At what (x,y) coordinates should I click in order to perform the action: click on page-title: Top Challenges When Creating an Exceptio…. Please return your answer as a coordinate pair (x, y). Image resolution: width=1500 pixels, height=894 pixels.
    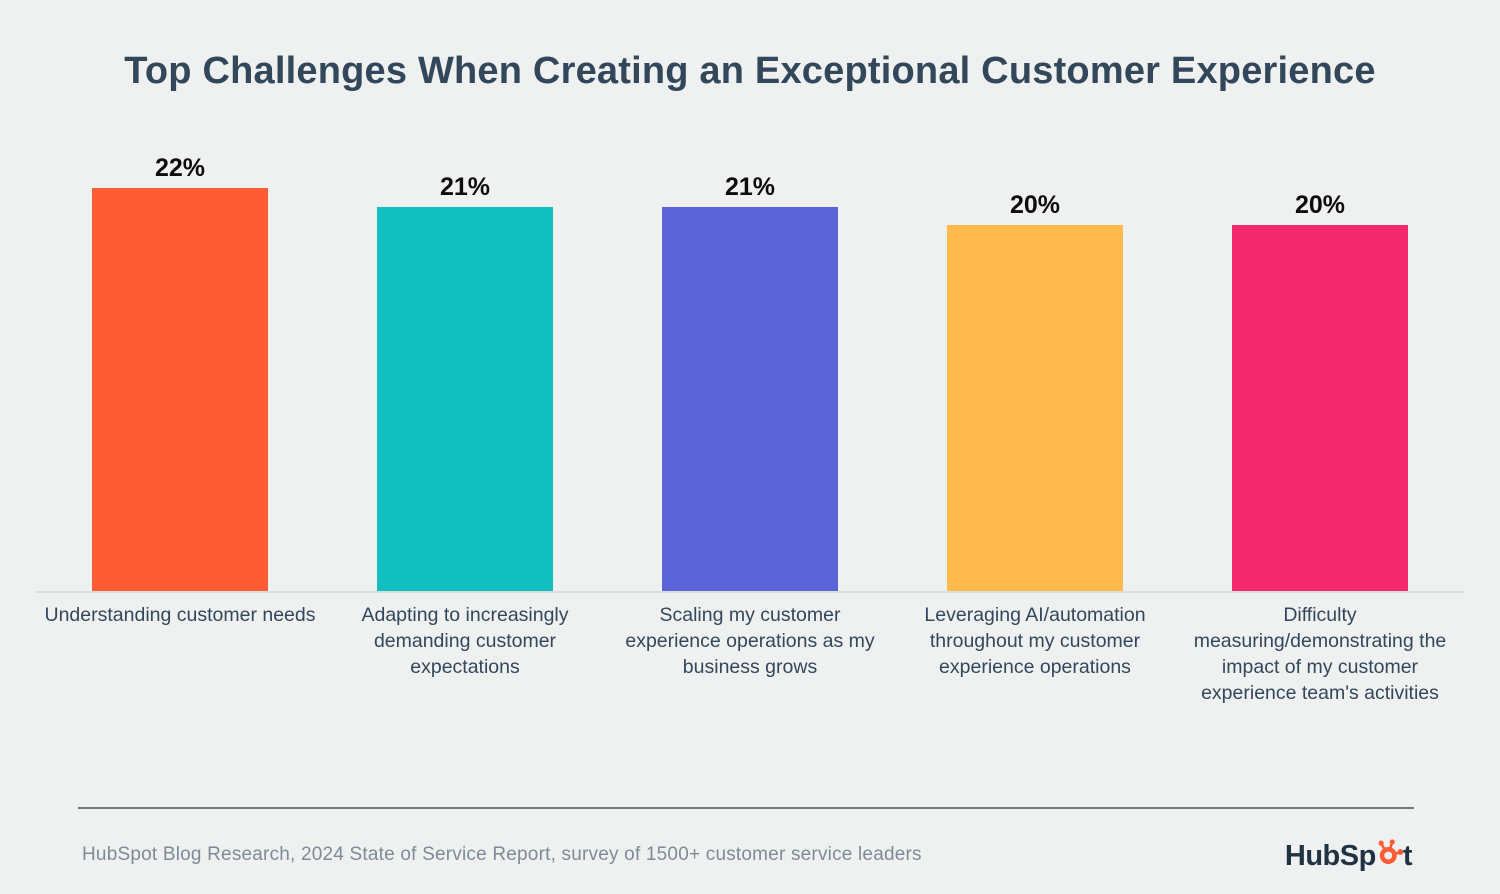
    Looking at the image, I should click on (750, 71).